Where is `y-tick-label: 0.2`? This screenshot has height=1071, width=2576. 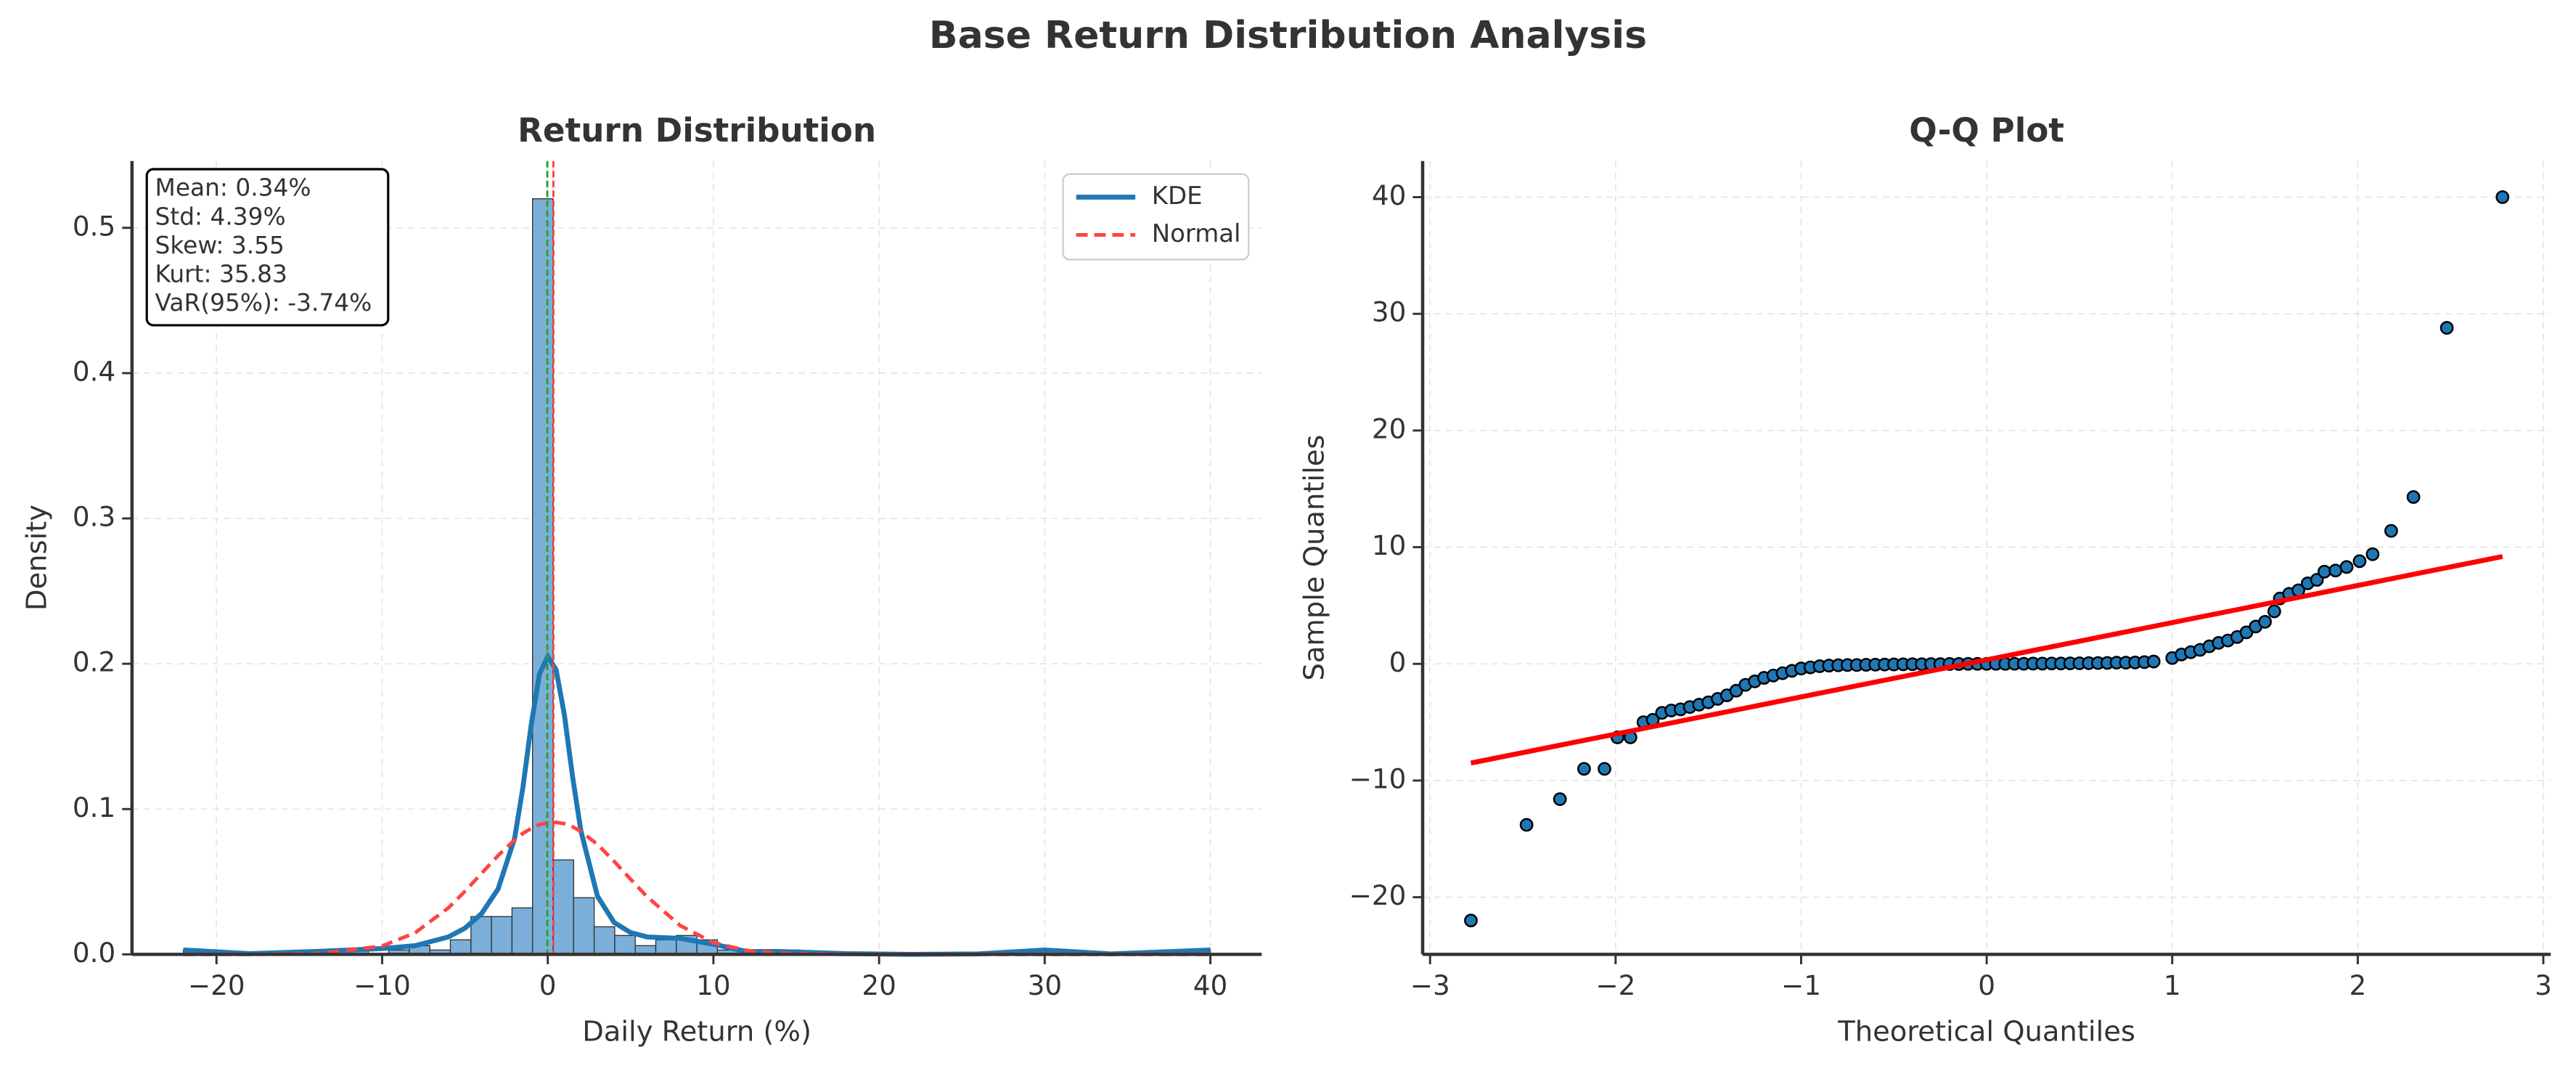 y-tick-label: 0.2 is located at coordinates (94, 662).